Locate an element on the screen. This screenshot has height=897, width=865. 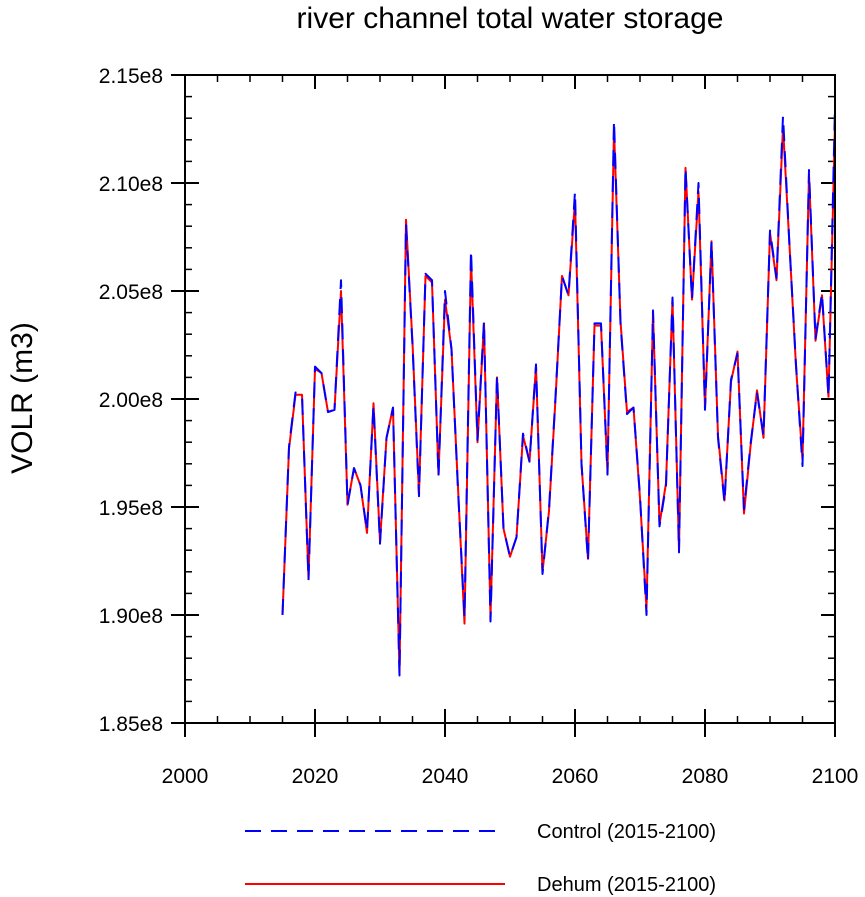
x-tick-label: 2060 is located at coordinates (575, 776).